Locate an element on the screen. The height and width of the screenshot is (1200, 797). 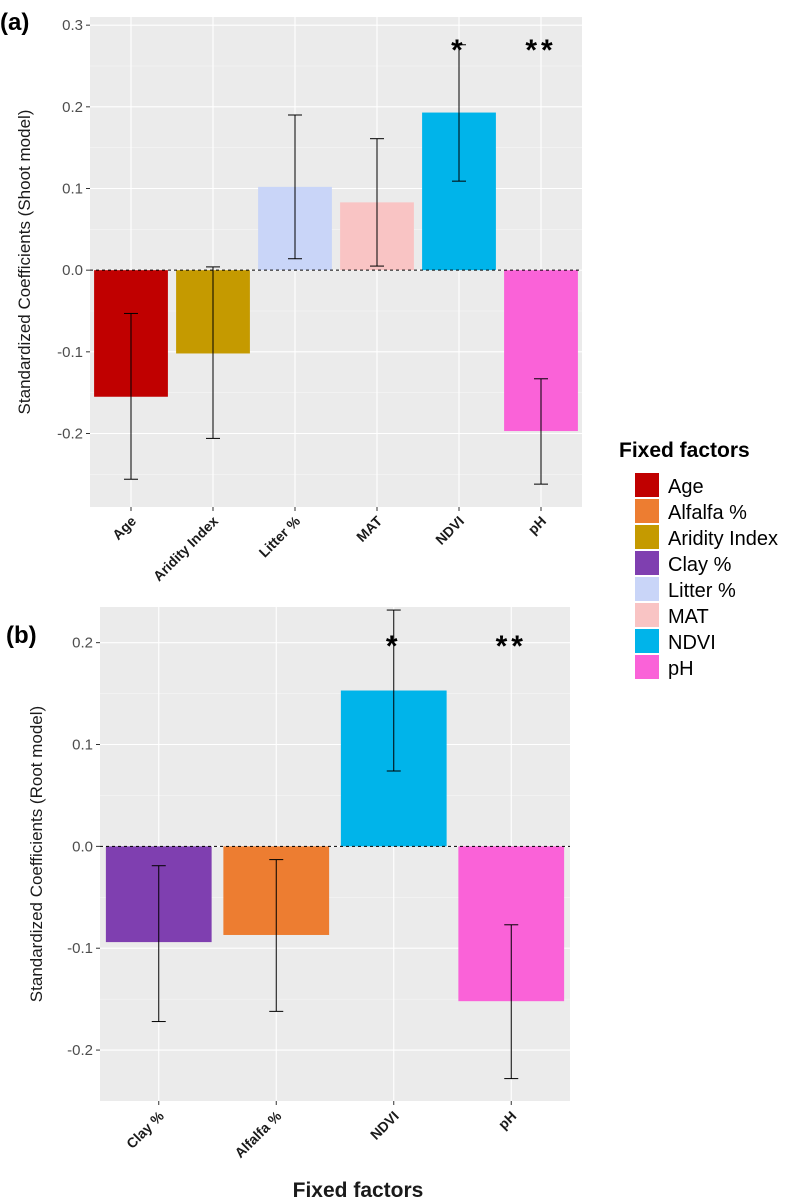
y-tick-label: 0.3 is located at coordinates (72, 25).